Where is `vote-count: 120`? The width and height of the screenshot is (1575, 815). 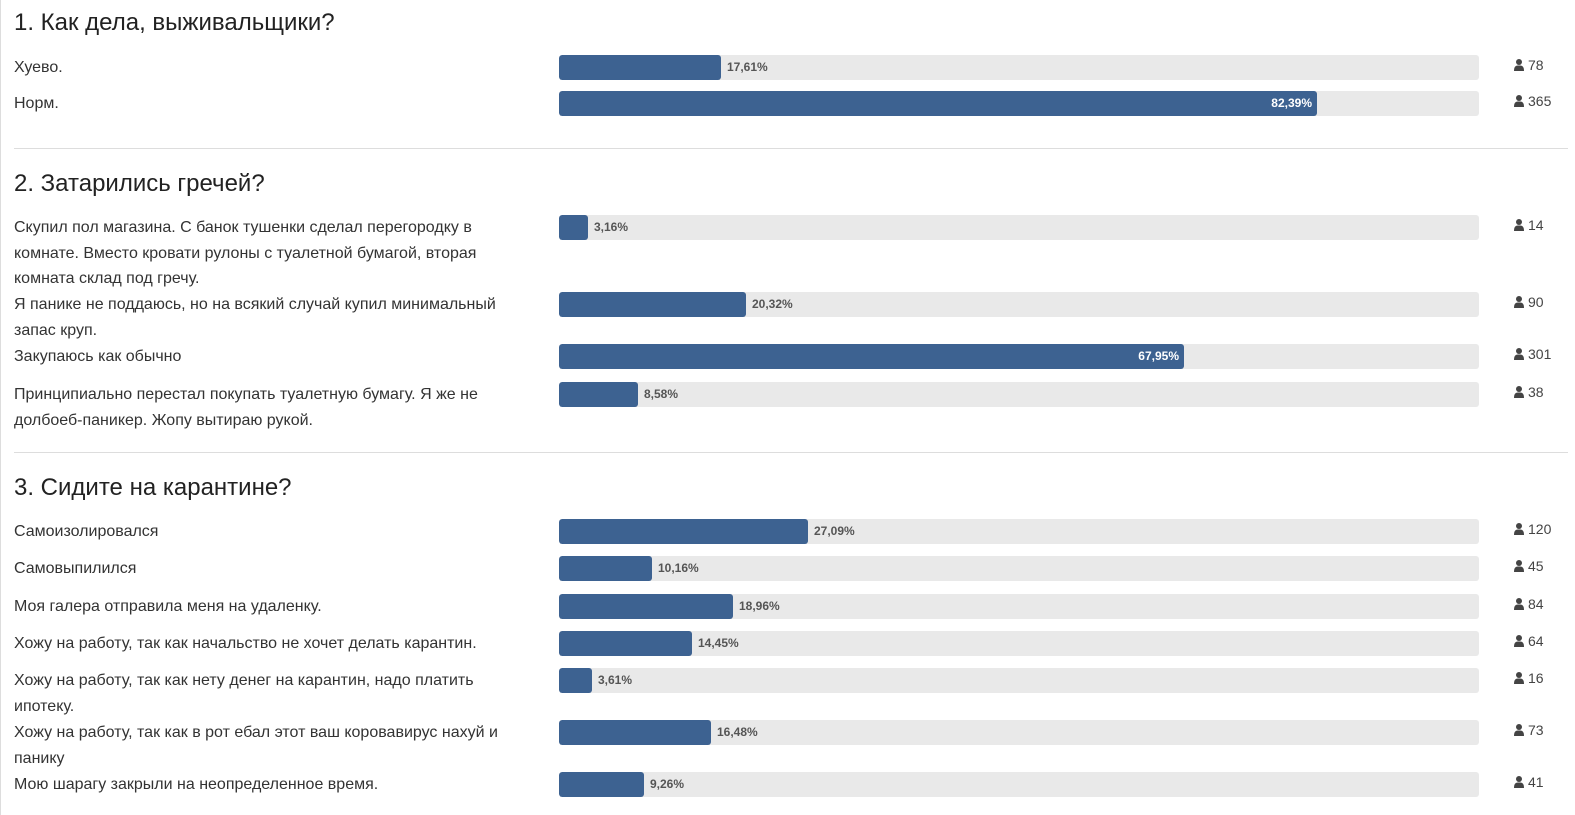 vote-count: 120 is located at coordinates (1532, 529).